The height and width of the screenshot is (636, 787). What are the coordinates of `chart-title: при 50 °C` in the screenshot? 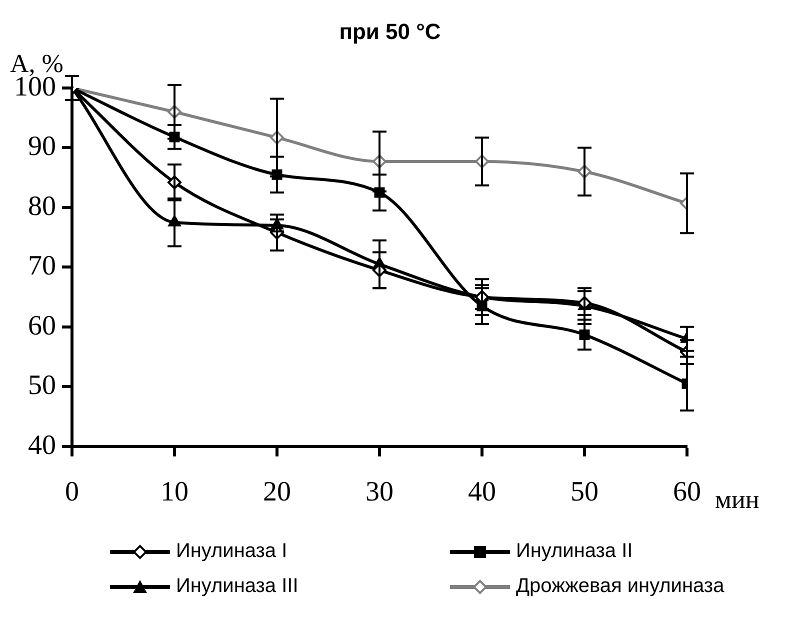 It's located at (390, 31).